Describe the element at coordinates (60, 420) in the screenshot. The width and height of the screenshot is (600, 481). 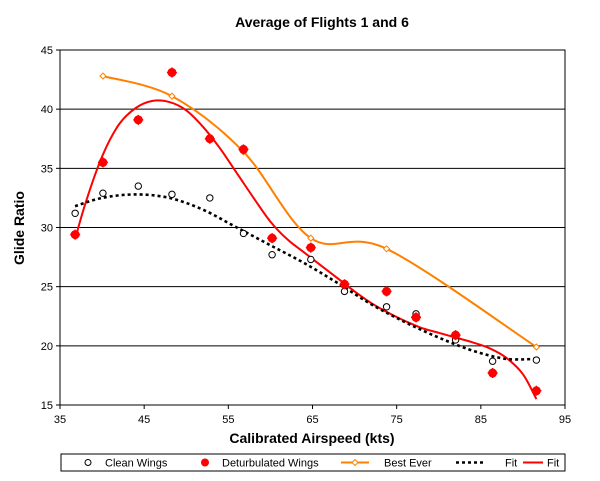
I see `x-tick-label: 35` at that location.